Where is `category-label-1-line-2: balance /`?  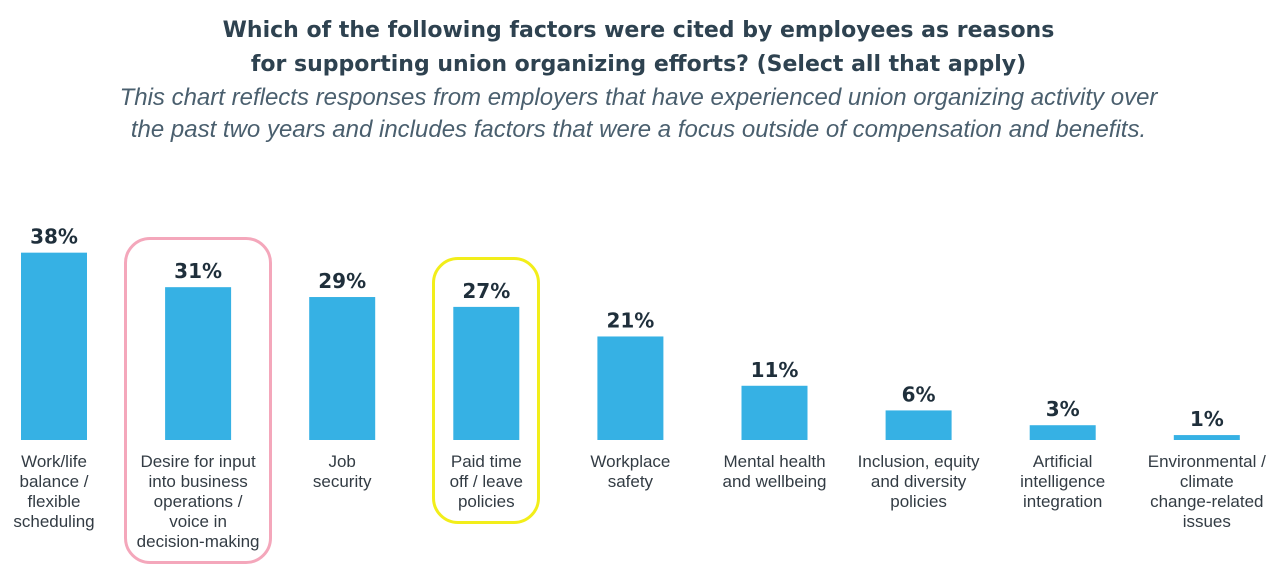
category-label-1-line-2: balance / is located at coordinates (54, 481).